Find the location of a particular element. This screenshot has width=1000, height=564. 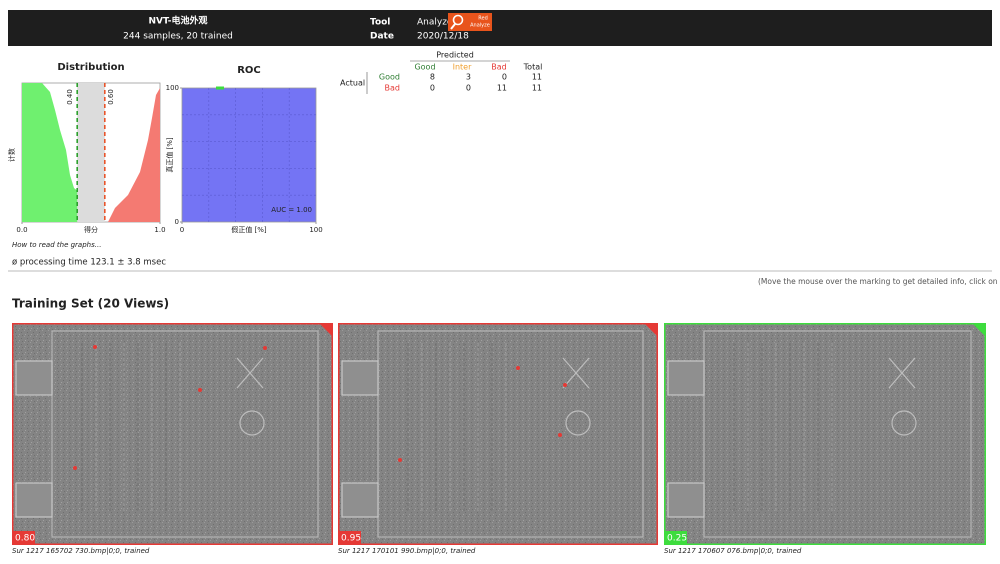

auc-annotation: AUC = 1.00 is located at coordinates (291, 210).